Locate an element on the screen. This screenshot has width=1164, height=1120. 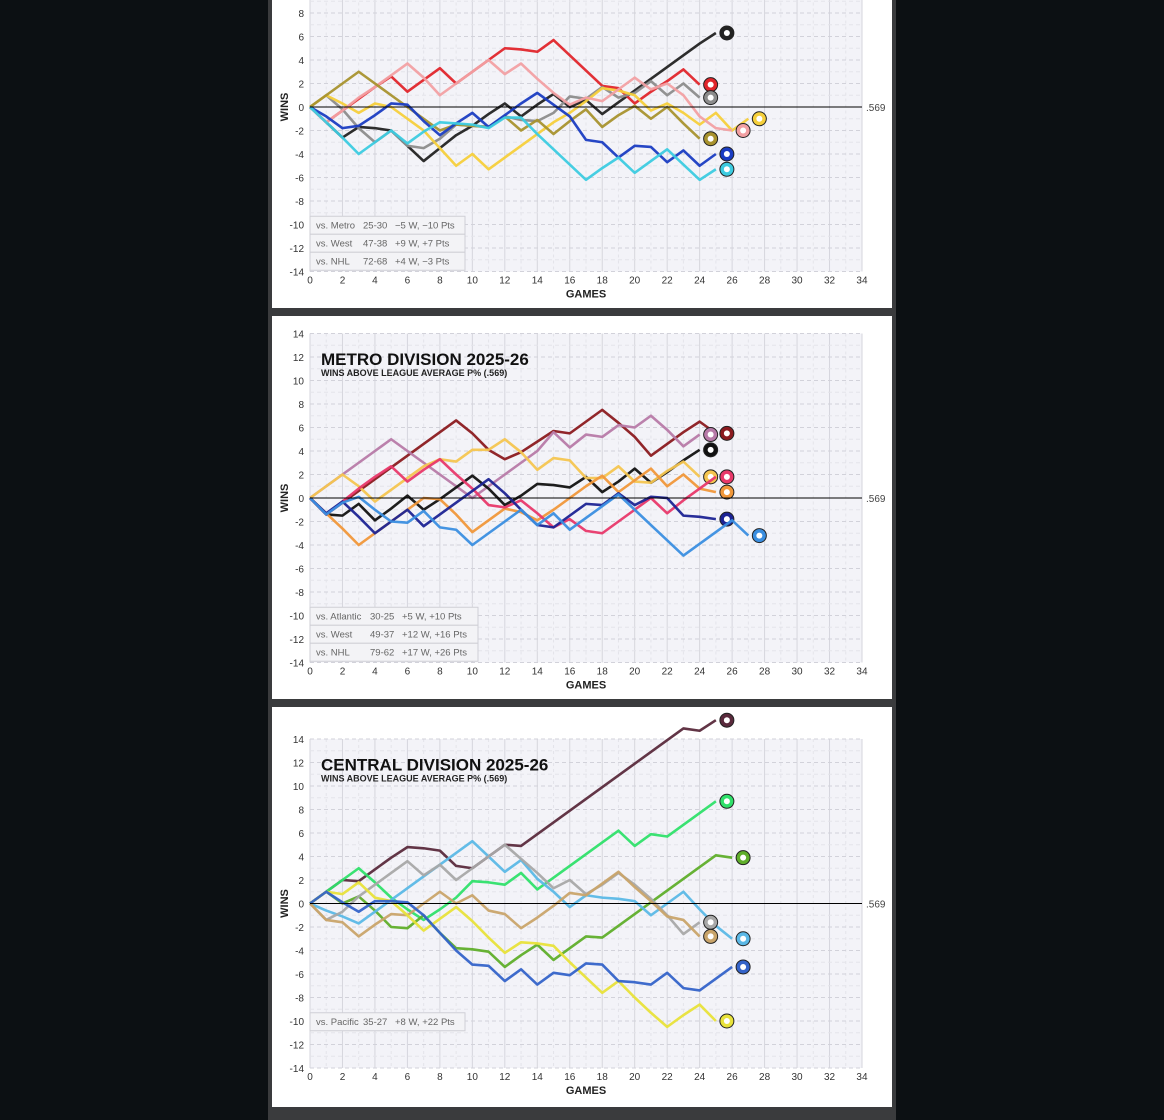
y-tick-label: 2 is located at coordinates (301, 476).